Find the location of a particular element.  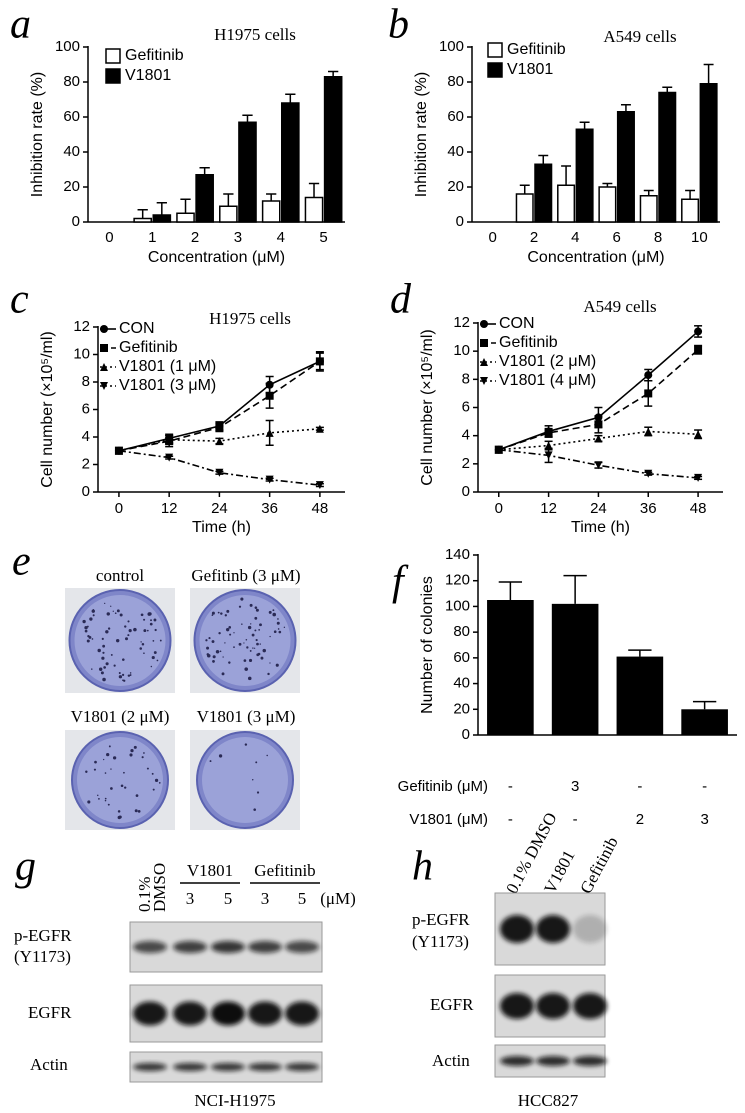

treatment-label: 3 is located at coordinates (575, 786).